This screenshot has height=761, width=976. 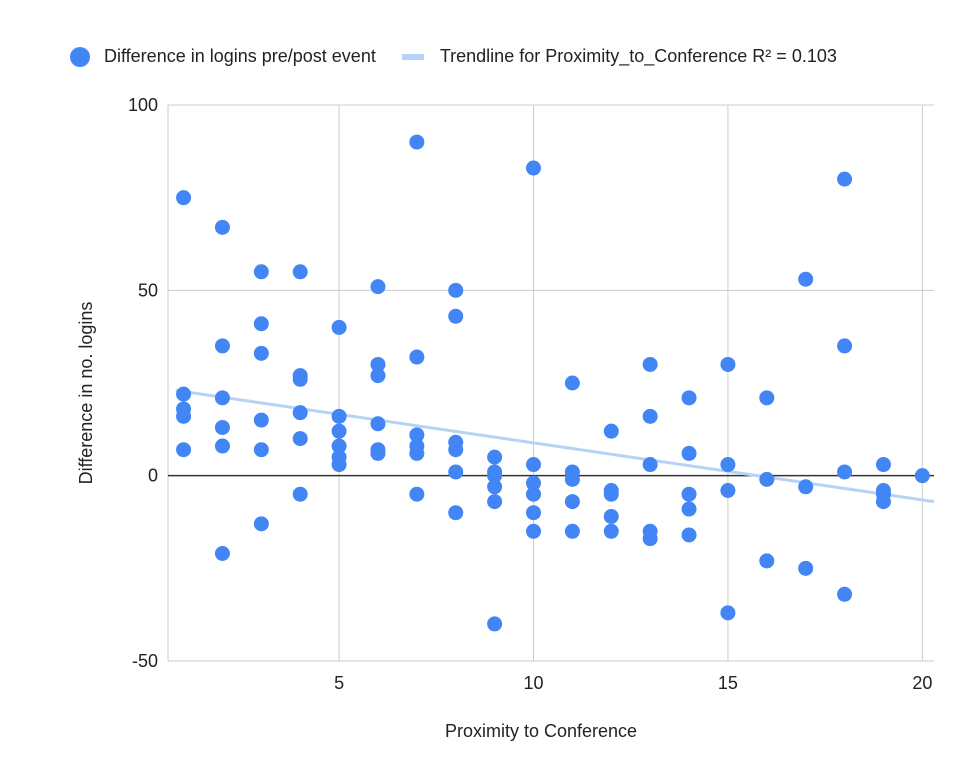 What do you see at coordinates (555, 446) in the screenshot?
I see `trendline` at bounding box center [555, 446].